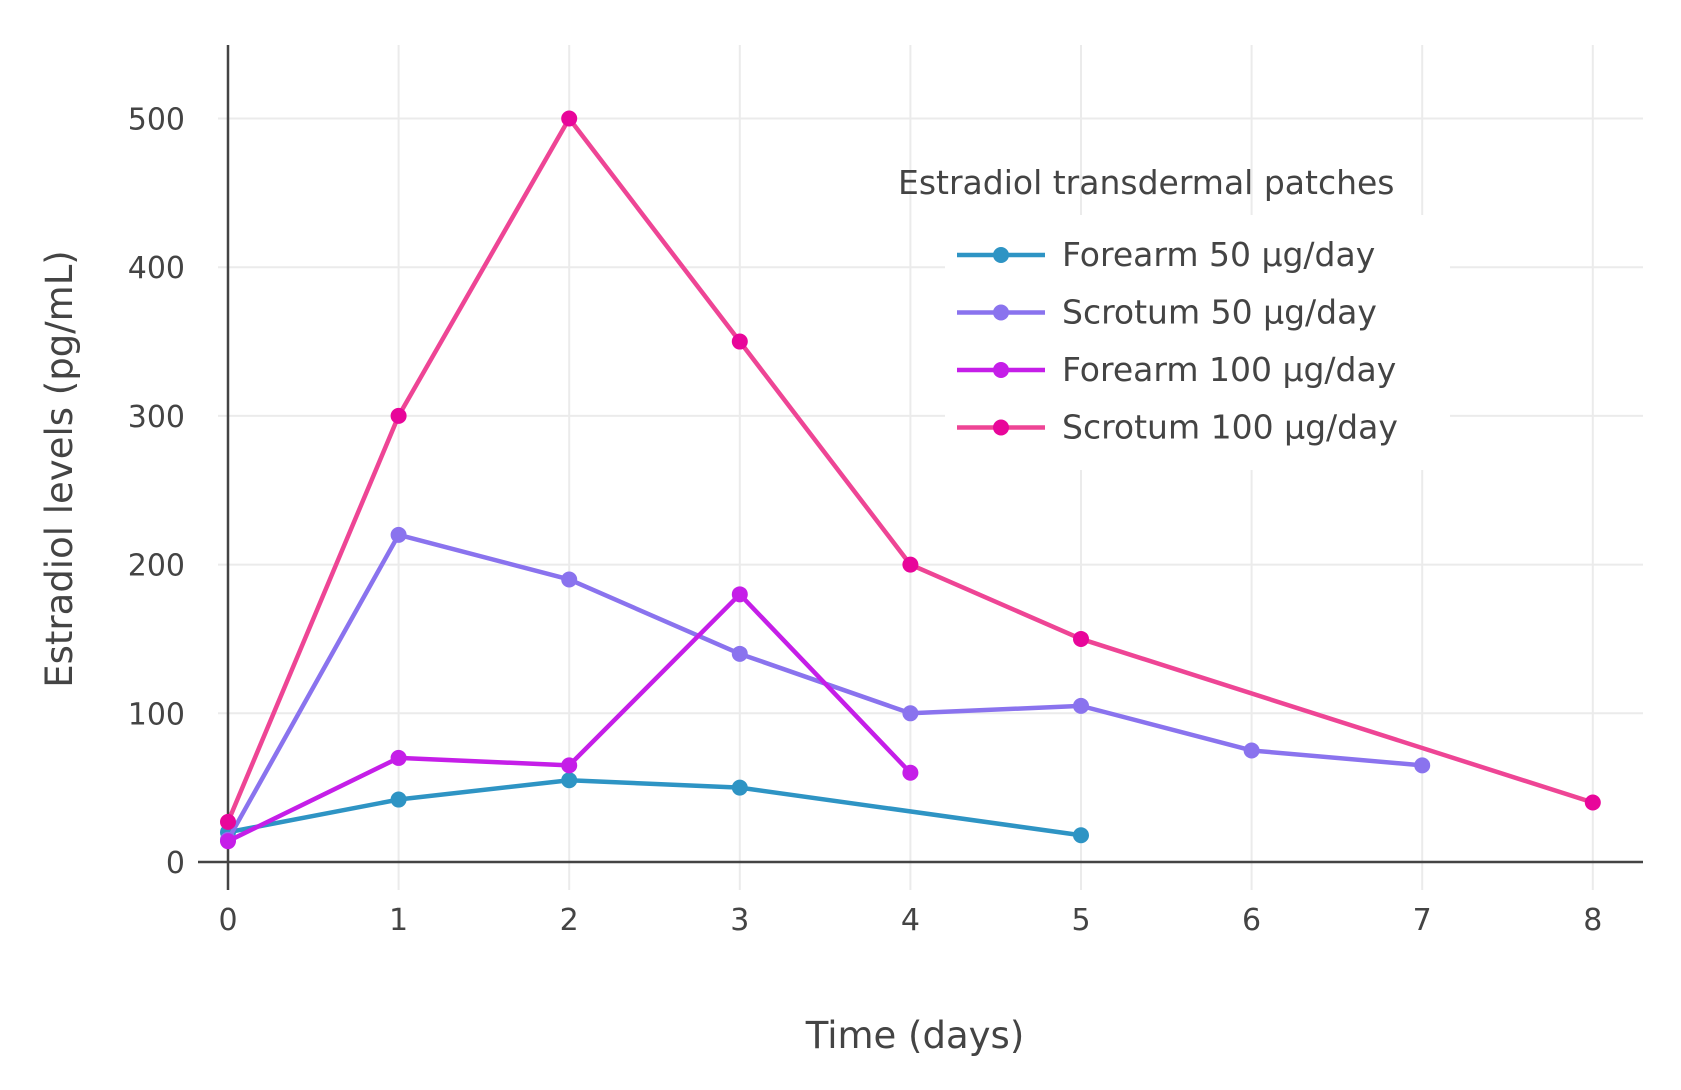 The height and width of the screenshot is (1090, 1681). What do you see at coordinates (739, 920) in the screenshot?
I see `x-tick-label: 3` at bounding box center [739, 920].